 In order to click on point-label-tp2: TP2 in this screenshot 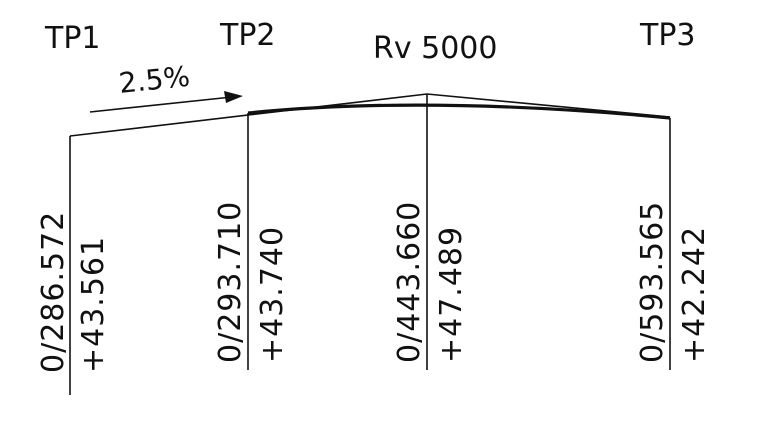, I will do `click(247, 35)`.